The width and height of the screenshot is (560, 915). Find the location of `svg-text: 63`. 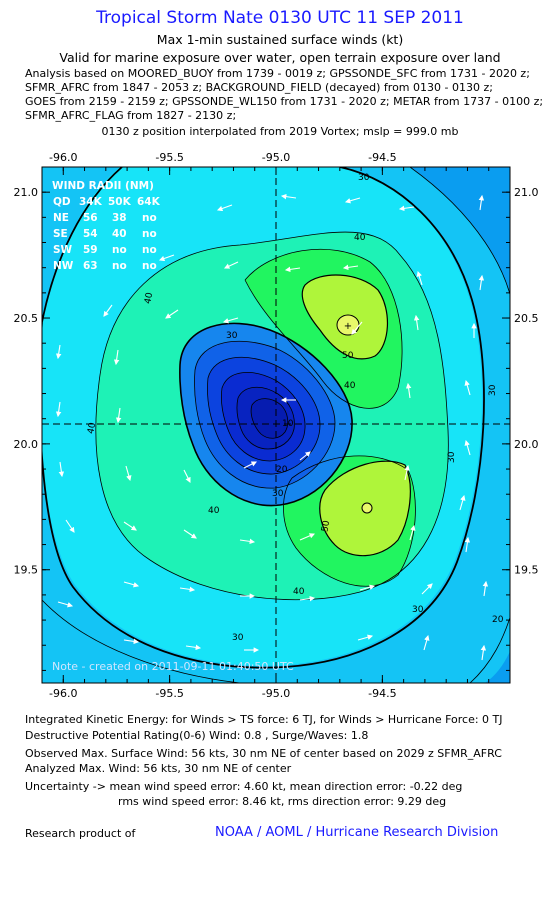

svg-text: 63 is located at coordinates (90, 266).